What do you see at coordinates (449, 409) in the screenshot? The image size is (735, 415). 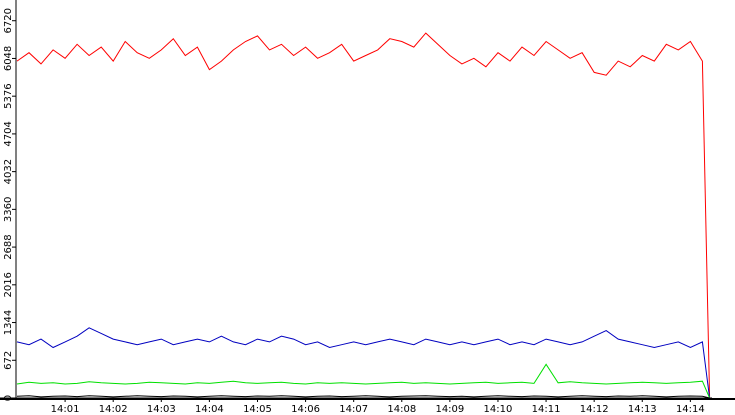 I see `x-tick-label: 14:09` at bounding box center [449, 409].